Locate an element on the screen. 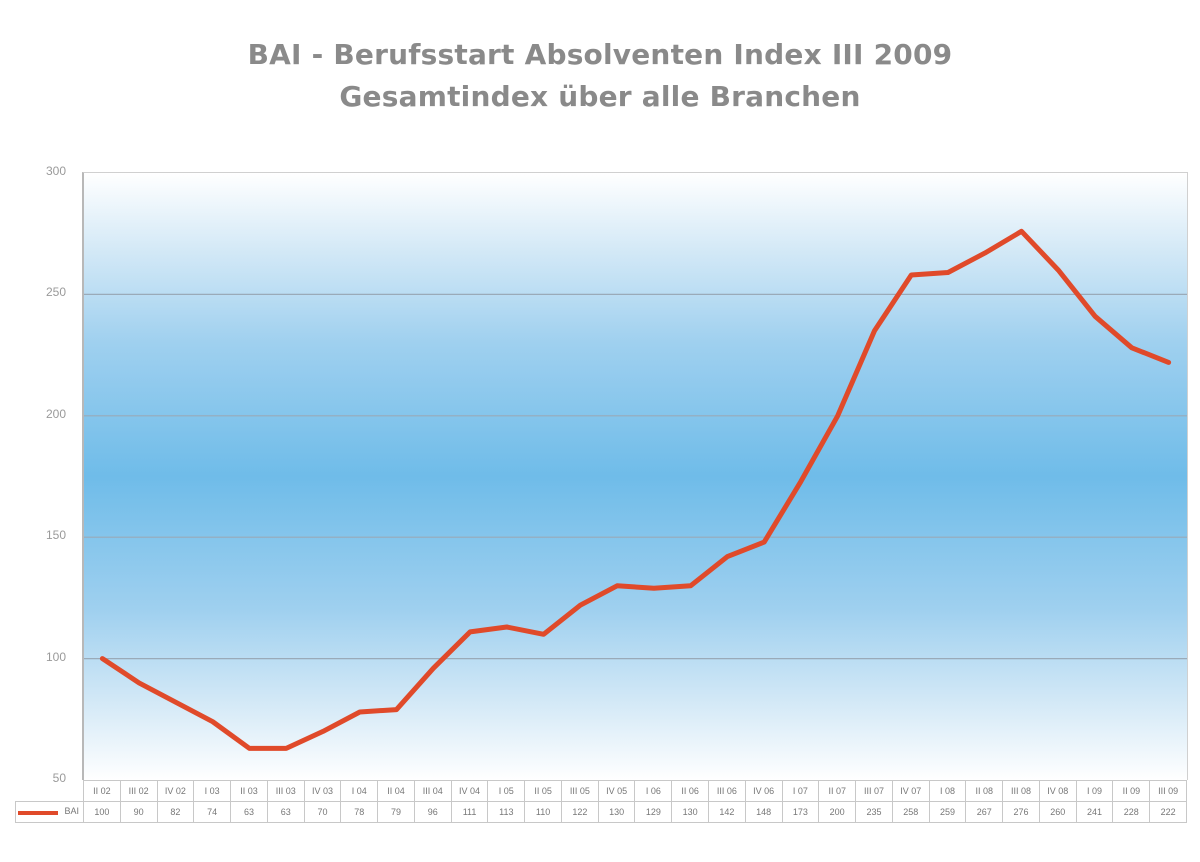 This screenshot has width=1200, height=862. value-cell: 222 is located at coordinates (1168, 812).